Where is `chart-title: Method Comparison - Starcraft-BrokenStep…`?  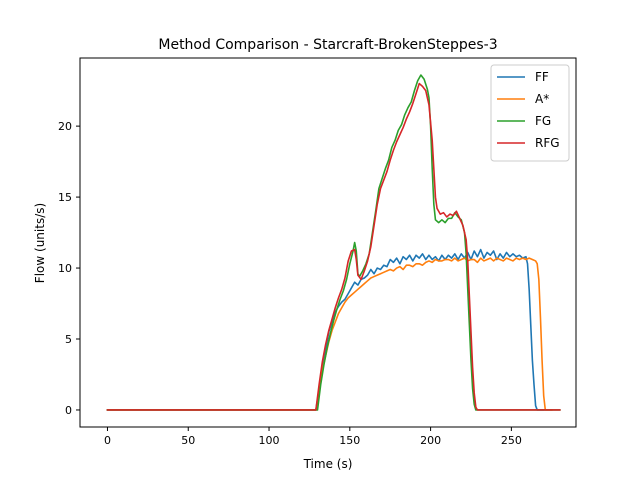
chart-title: Method Comparison - Starcraft-BrokenStep… is located at coordinates (327, 45).